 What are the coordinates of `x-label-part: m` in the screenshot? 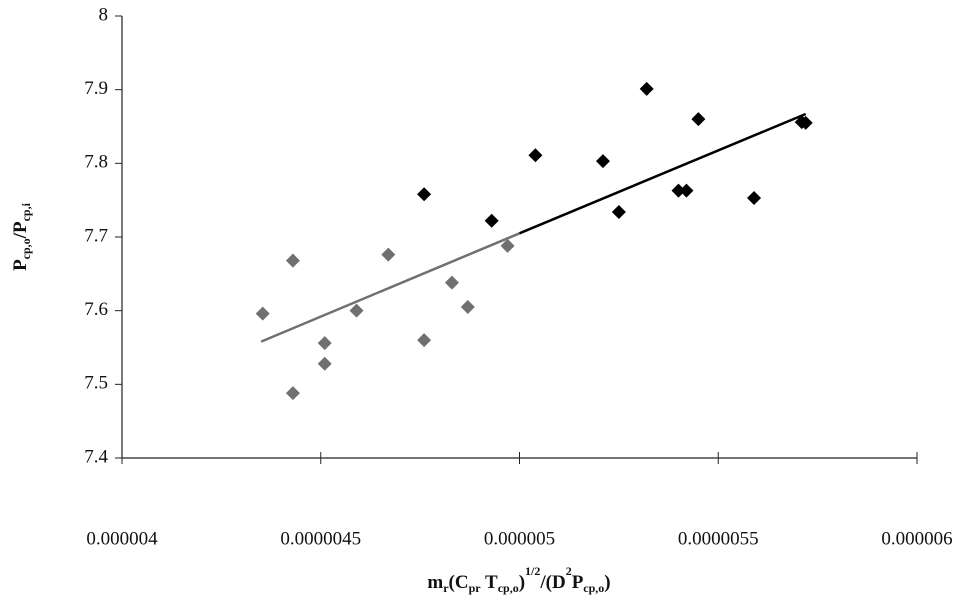 It's located at (435, 582).